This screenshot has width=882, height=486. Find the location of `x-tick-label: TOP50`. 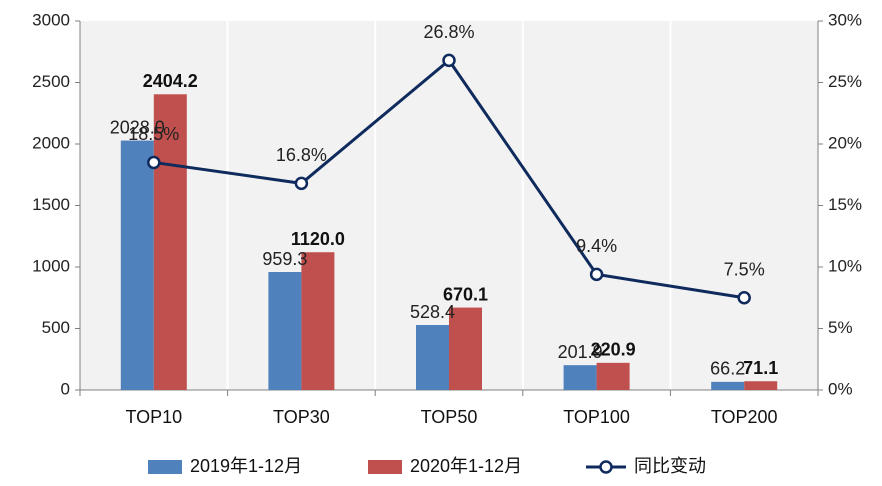

x-tick-label: TOP50 is located at coordinates (449, 417).